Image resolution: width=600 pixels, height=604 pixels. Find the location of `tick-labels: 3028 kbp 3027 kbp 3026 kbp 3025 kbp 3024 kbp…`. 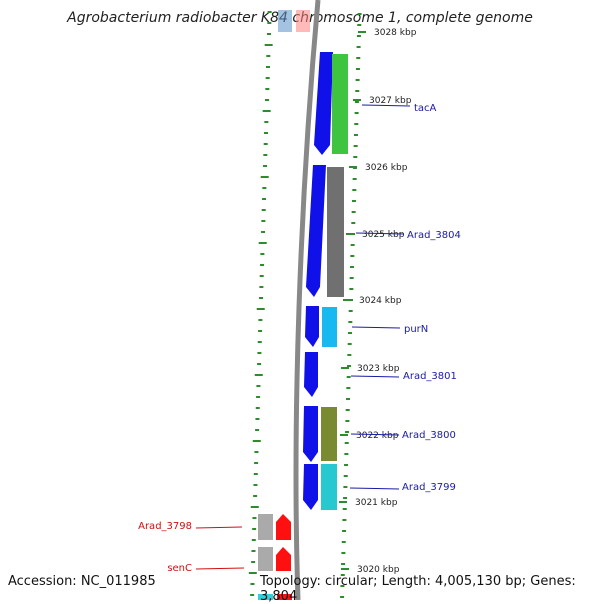

tick-labels: 3028 kbp 3027 kbp 3026 kbp 3025 kbp 3024 kbp… is located at coordinates (378, 301).